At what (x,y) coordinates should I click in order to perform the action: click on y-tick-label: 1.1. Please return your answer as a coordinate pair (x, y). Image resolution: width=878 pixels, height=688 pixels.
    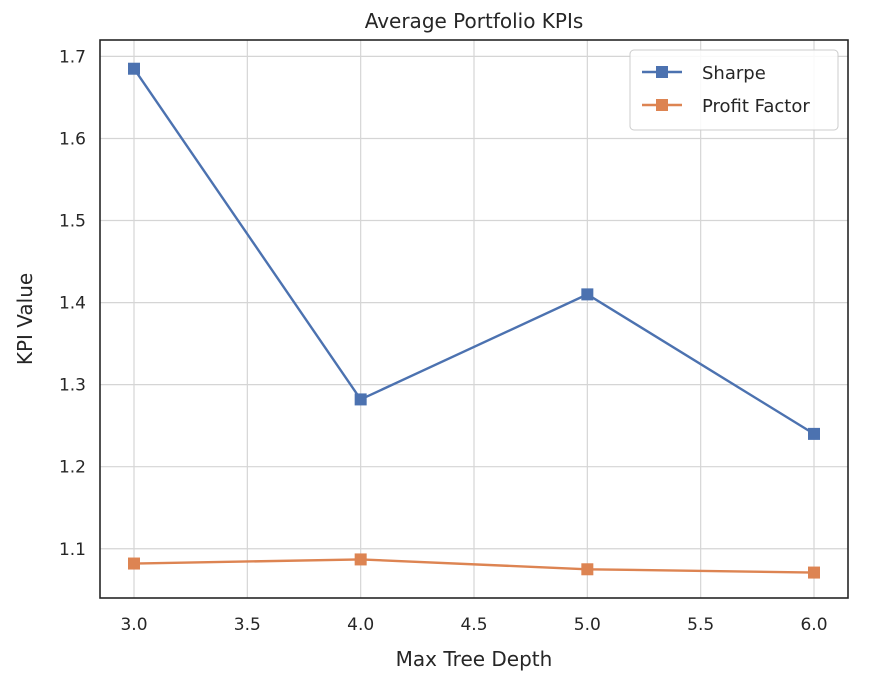
    Looking at the image, I should click on (72, 550).